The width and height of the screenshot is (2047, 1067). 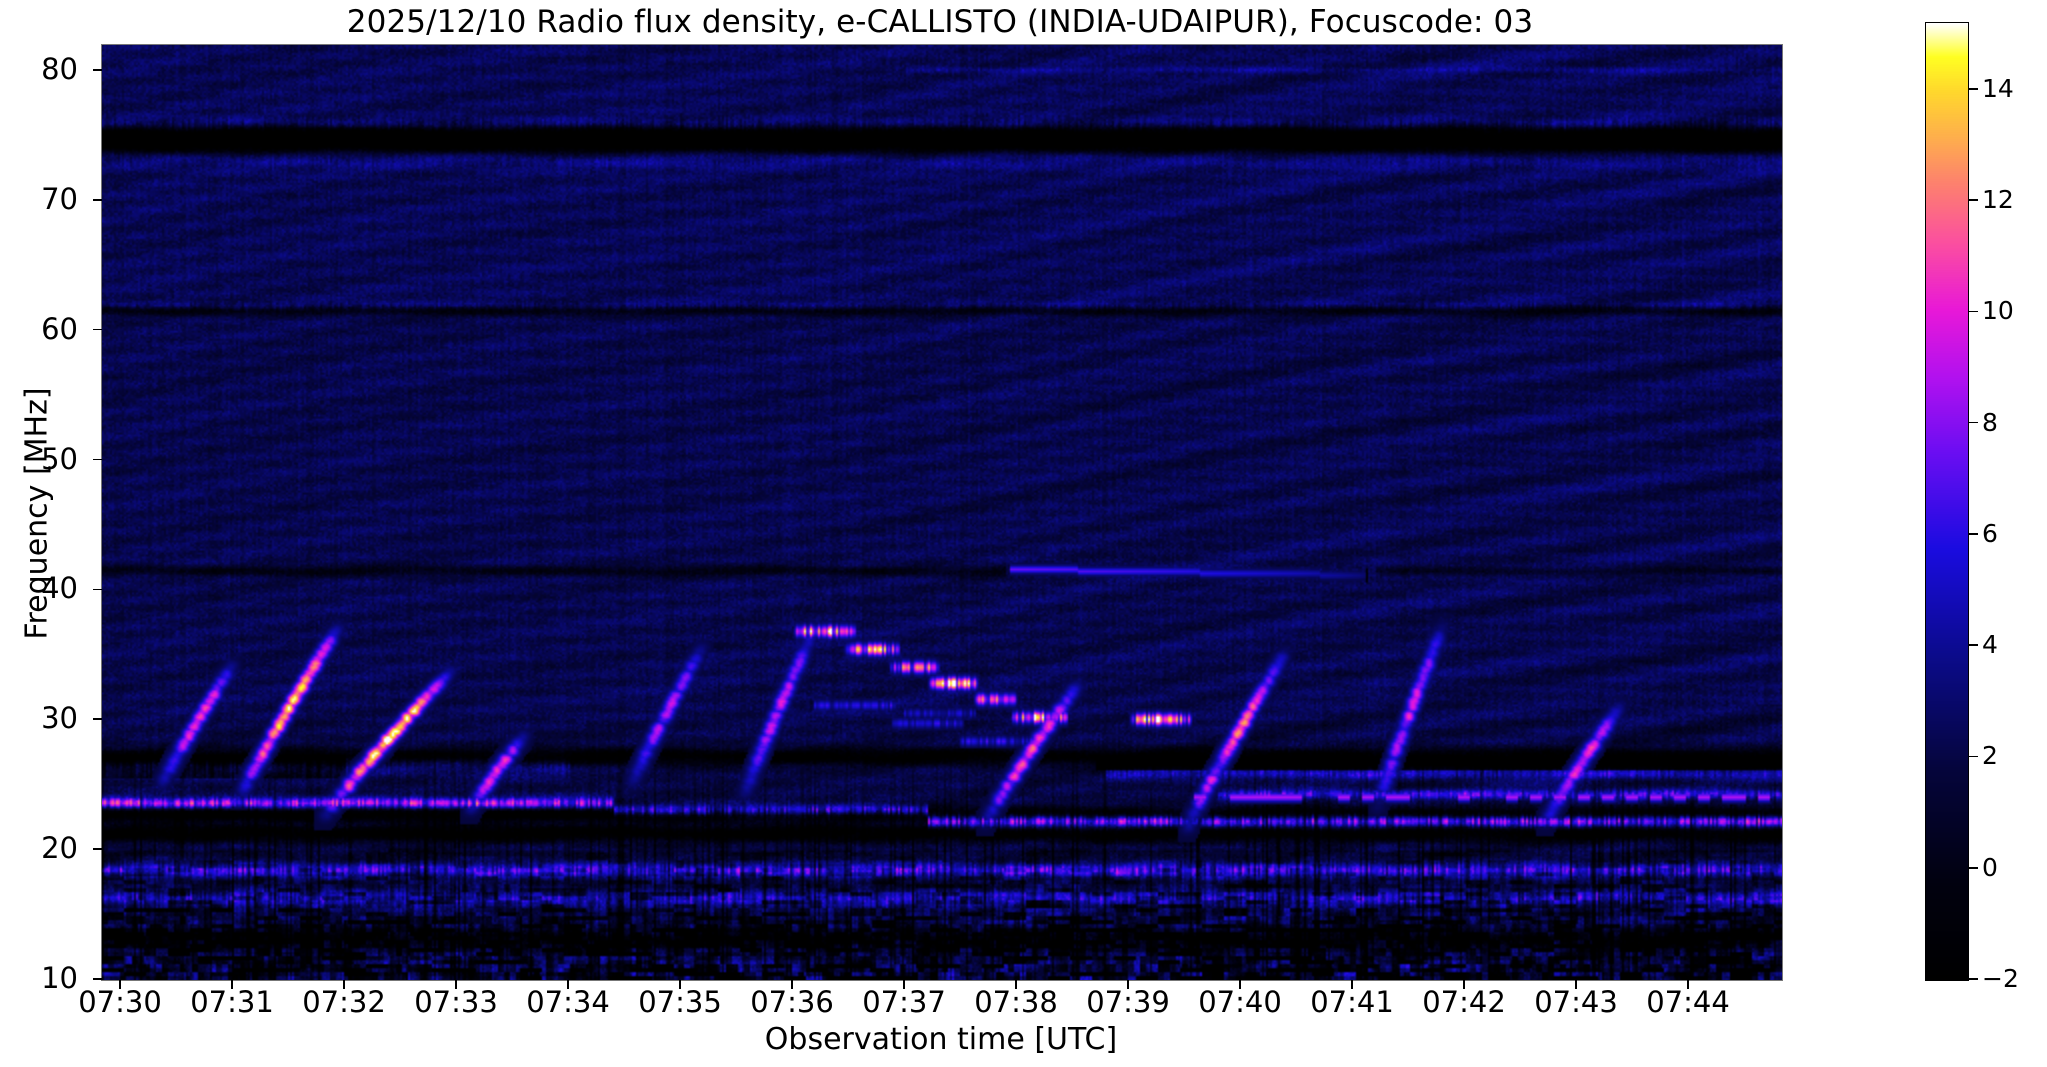 What do you see at coordinates (59, 848) in the screenshot?
I see `y-tick-label: 20` at bounding box center [59, 848].